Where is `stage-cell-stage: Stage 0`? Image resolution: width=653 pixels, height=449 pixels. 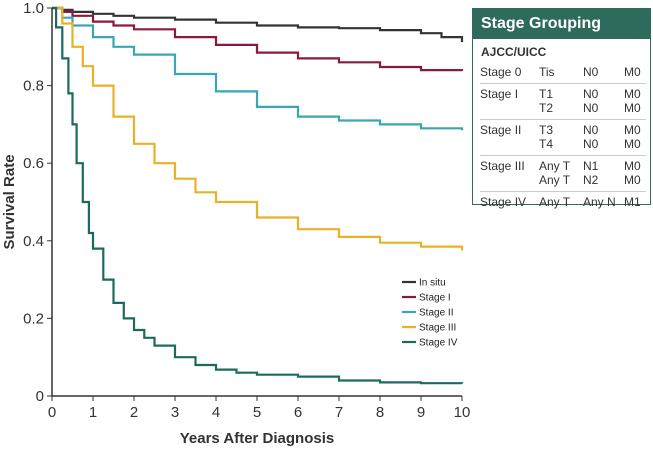
stage-cell-stage: Stage 0 is located at coordinates (509, 72).